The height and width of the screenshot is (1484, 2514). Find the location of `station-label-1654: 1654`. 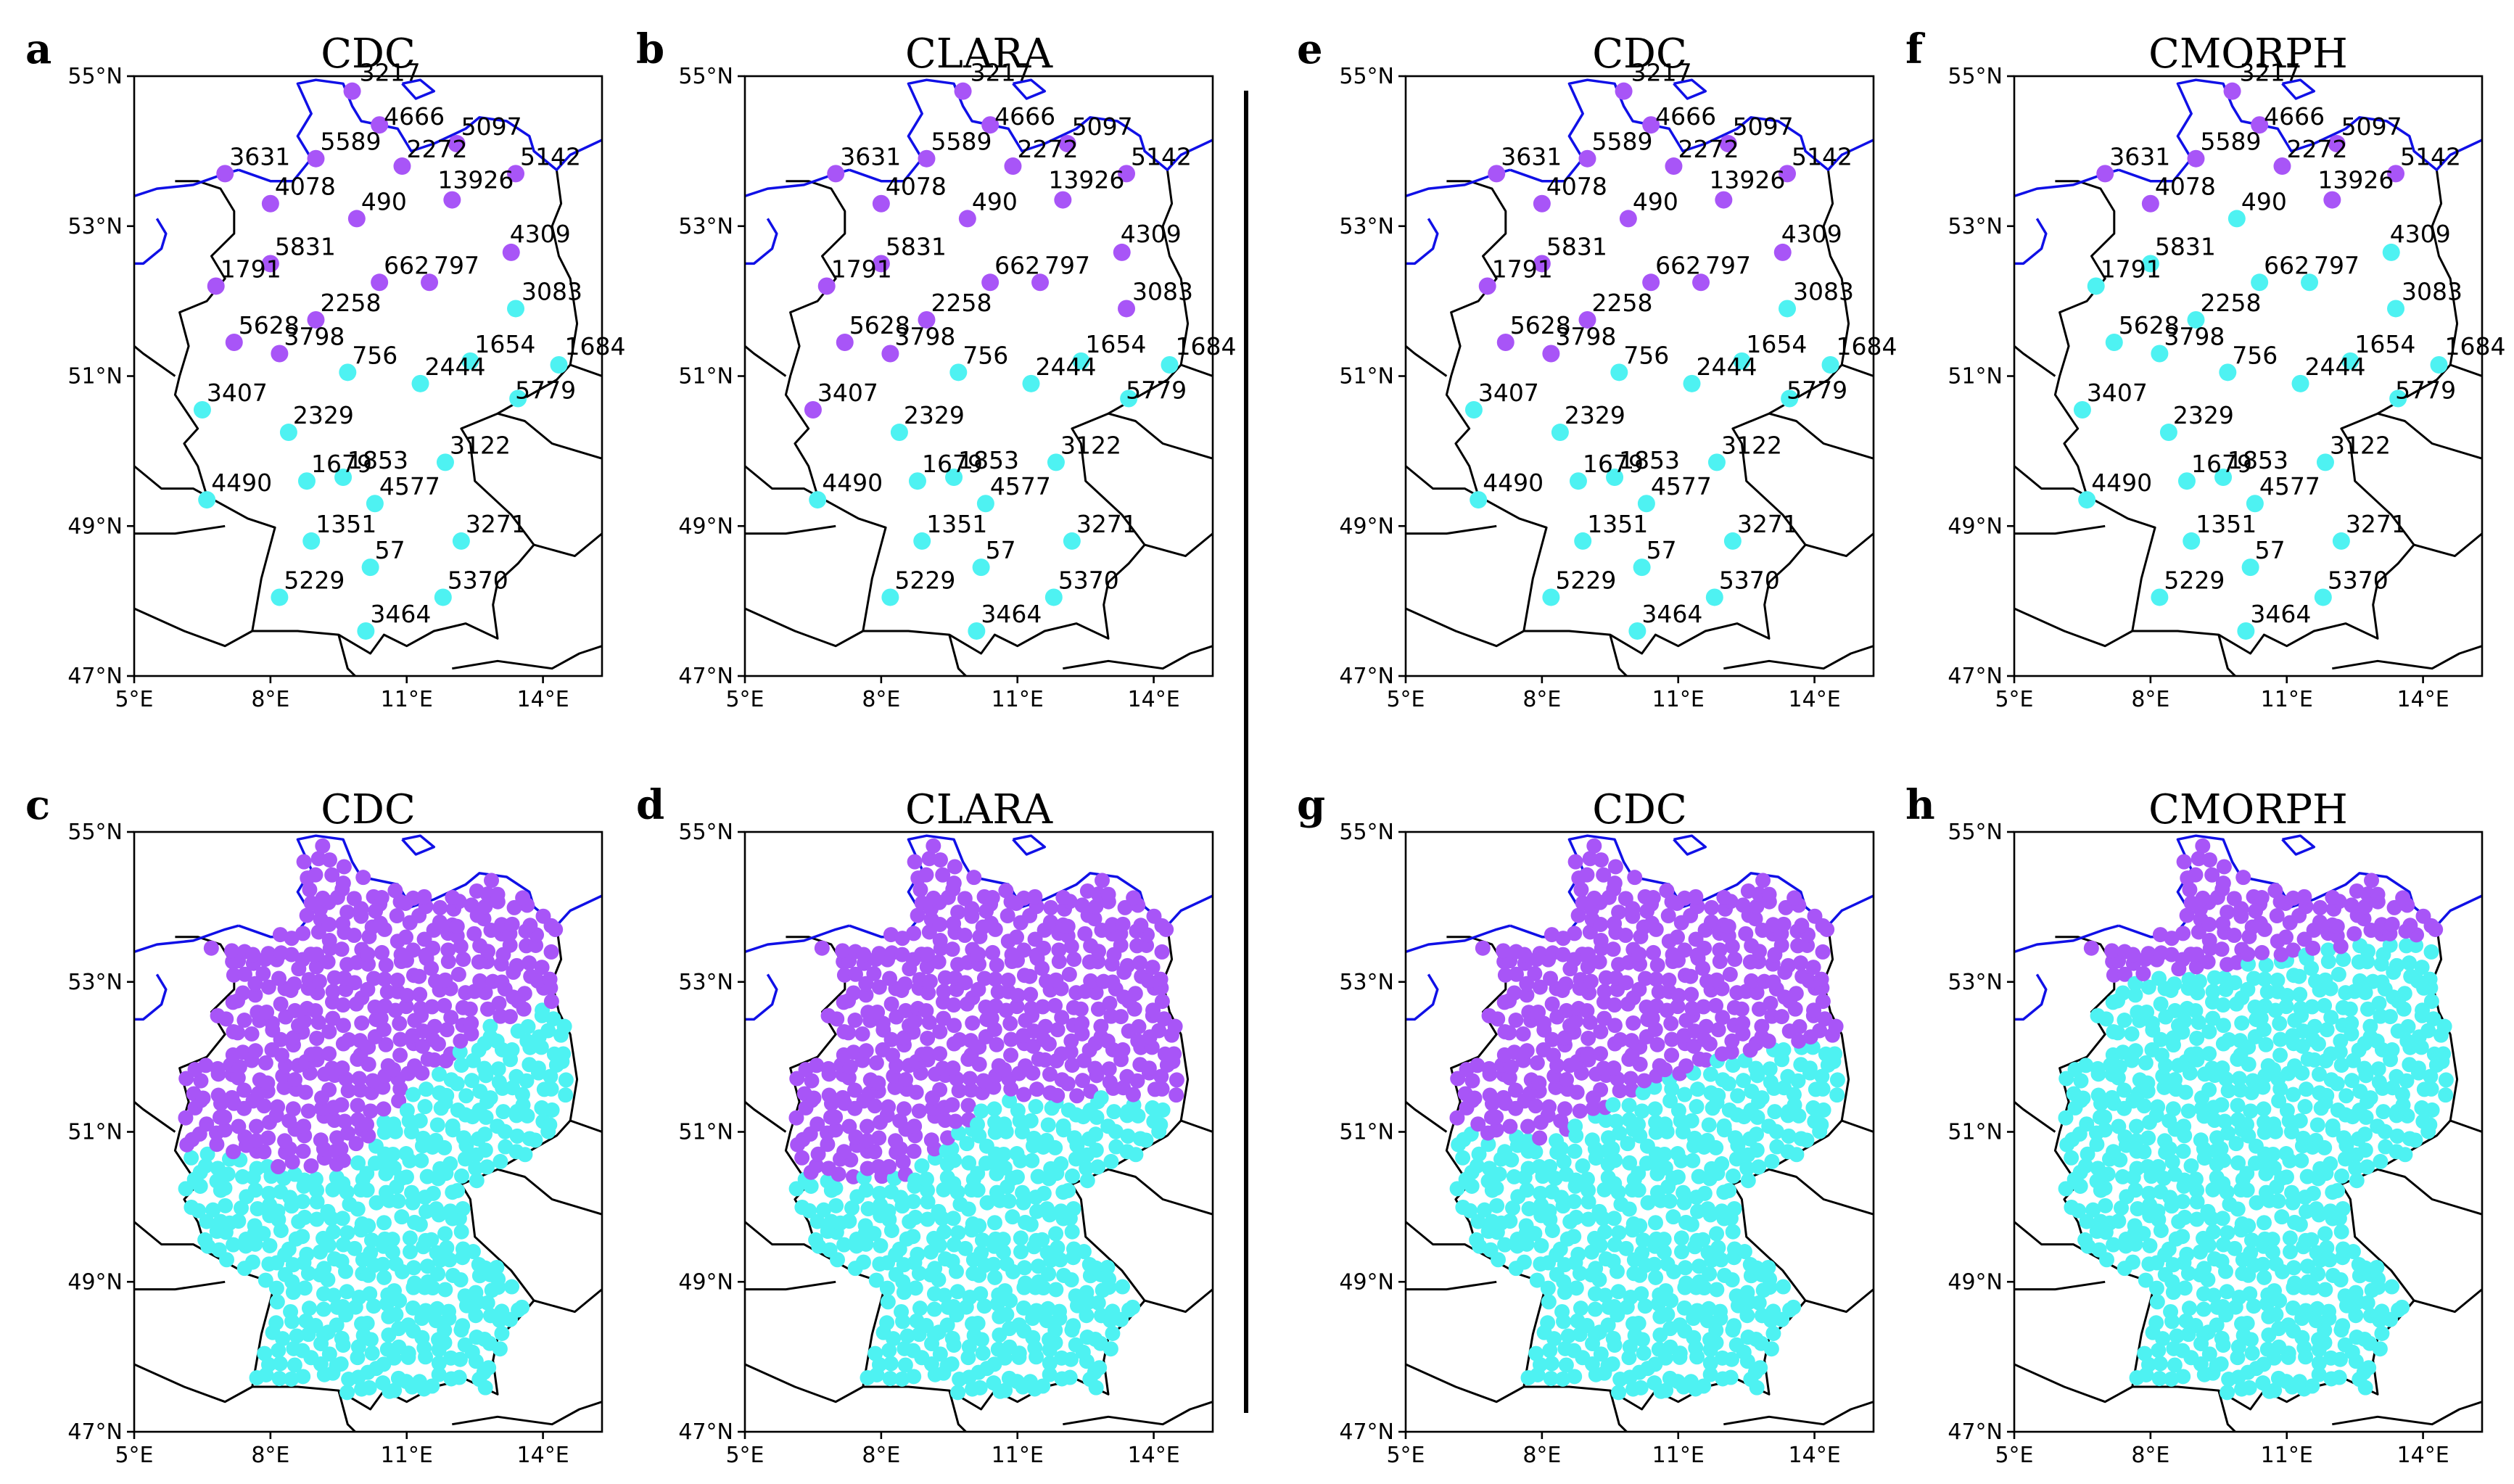

station-label-1654: 1654 is located at coordinates (504, 344).